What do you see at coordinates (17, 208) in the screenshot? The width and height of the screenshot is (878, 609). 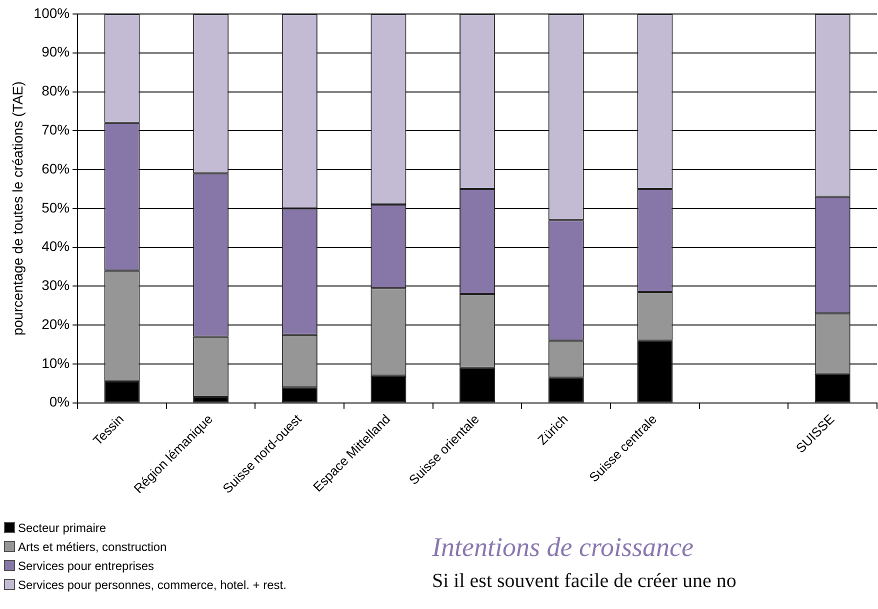 I see `y-axis-title: pourcentage de toutes le créations (TAE)` at bounding box center [17, 208].